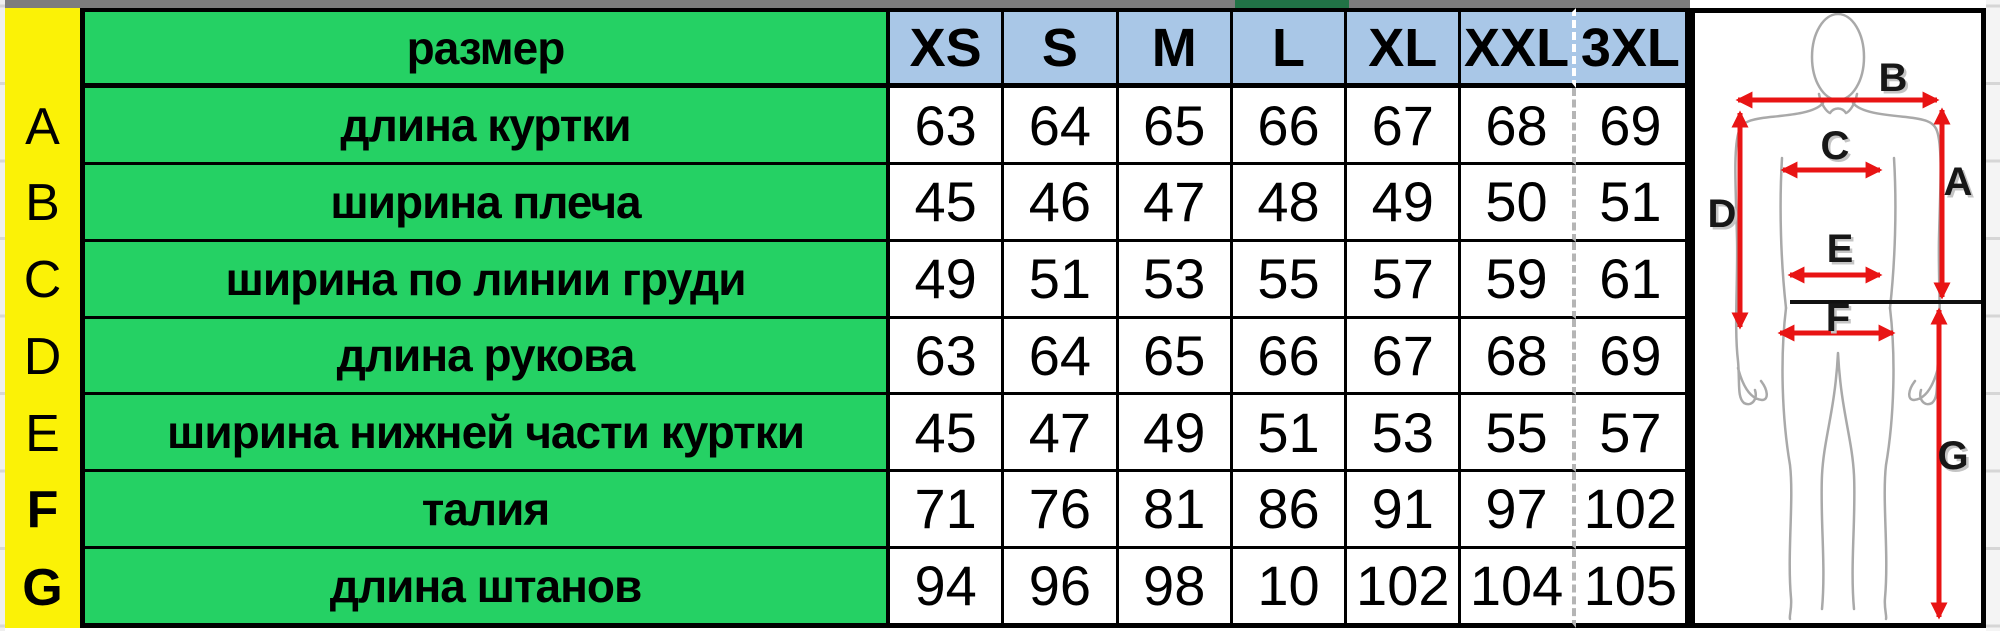  Describe the element at coordinates (1518, 510) in the screenshot. I see `size-value-cell: 97` at that location.